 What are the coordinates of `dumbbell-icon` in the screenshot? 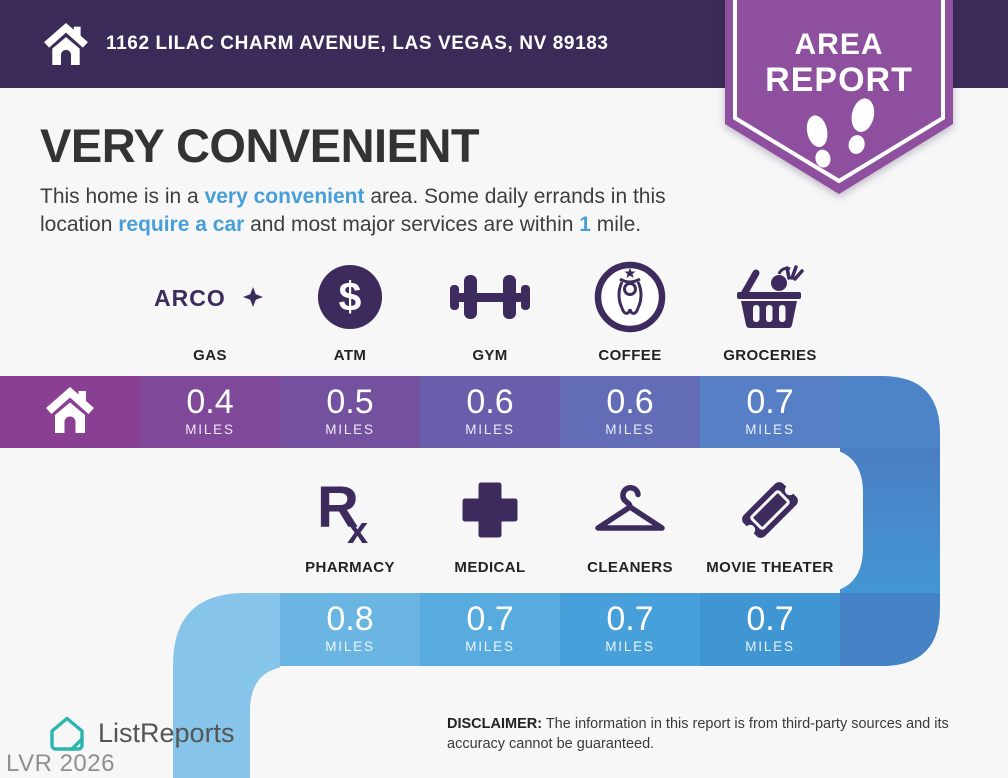 It's located at (490, 297).